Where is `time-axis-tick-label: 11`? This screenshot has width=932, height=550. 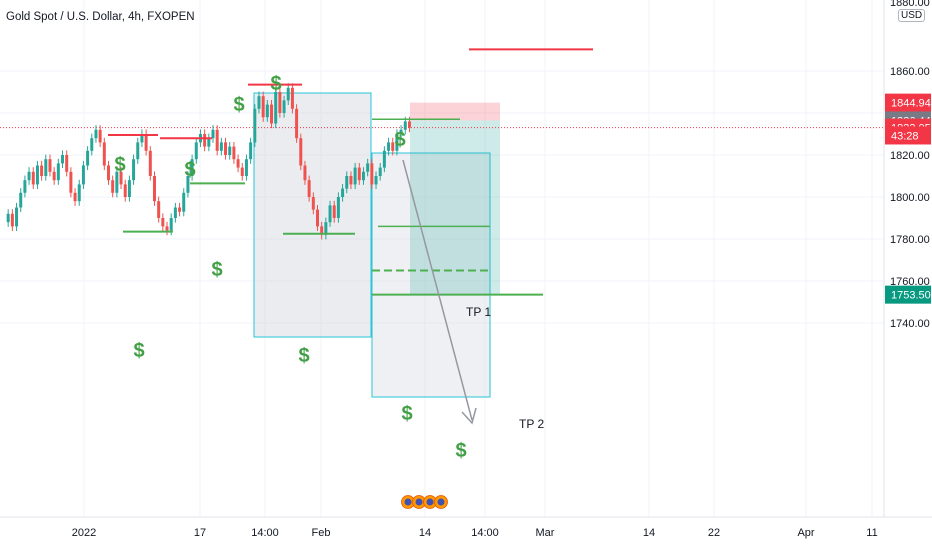 time-axis-tick-label: 11 is located at coordinates (871, 533).